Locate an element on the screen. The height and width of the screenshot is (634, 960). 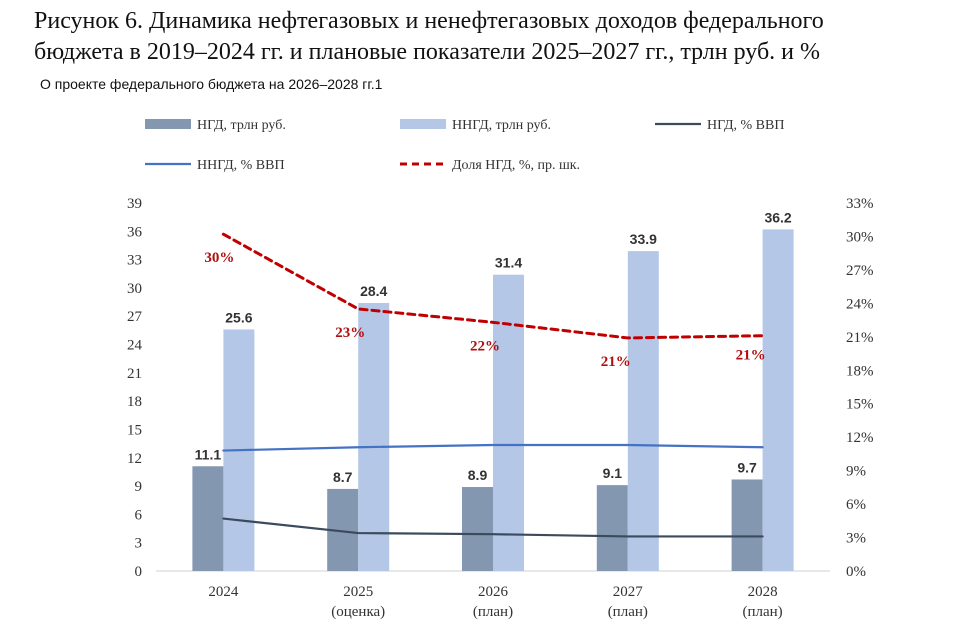
ngd-gdp-line is located at coordinates (493, 527).